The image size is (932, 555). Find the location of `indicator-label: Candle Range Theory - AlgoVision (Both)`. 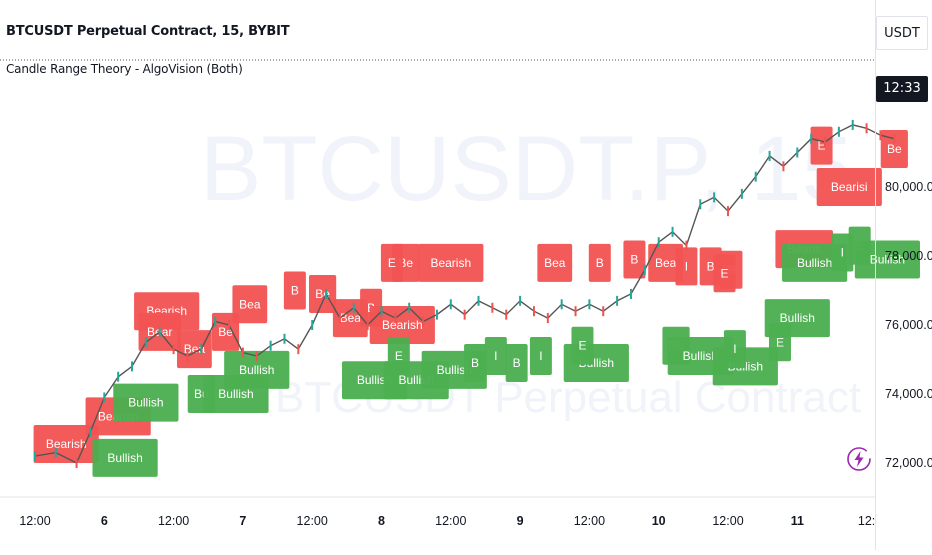

indicator-label: Candle Range Theory - AlgoVision (Both) is located at coordinates (124, 69).